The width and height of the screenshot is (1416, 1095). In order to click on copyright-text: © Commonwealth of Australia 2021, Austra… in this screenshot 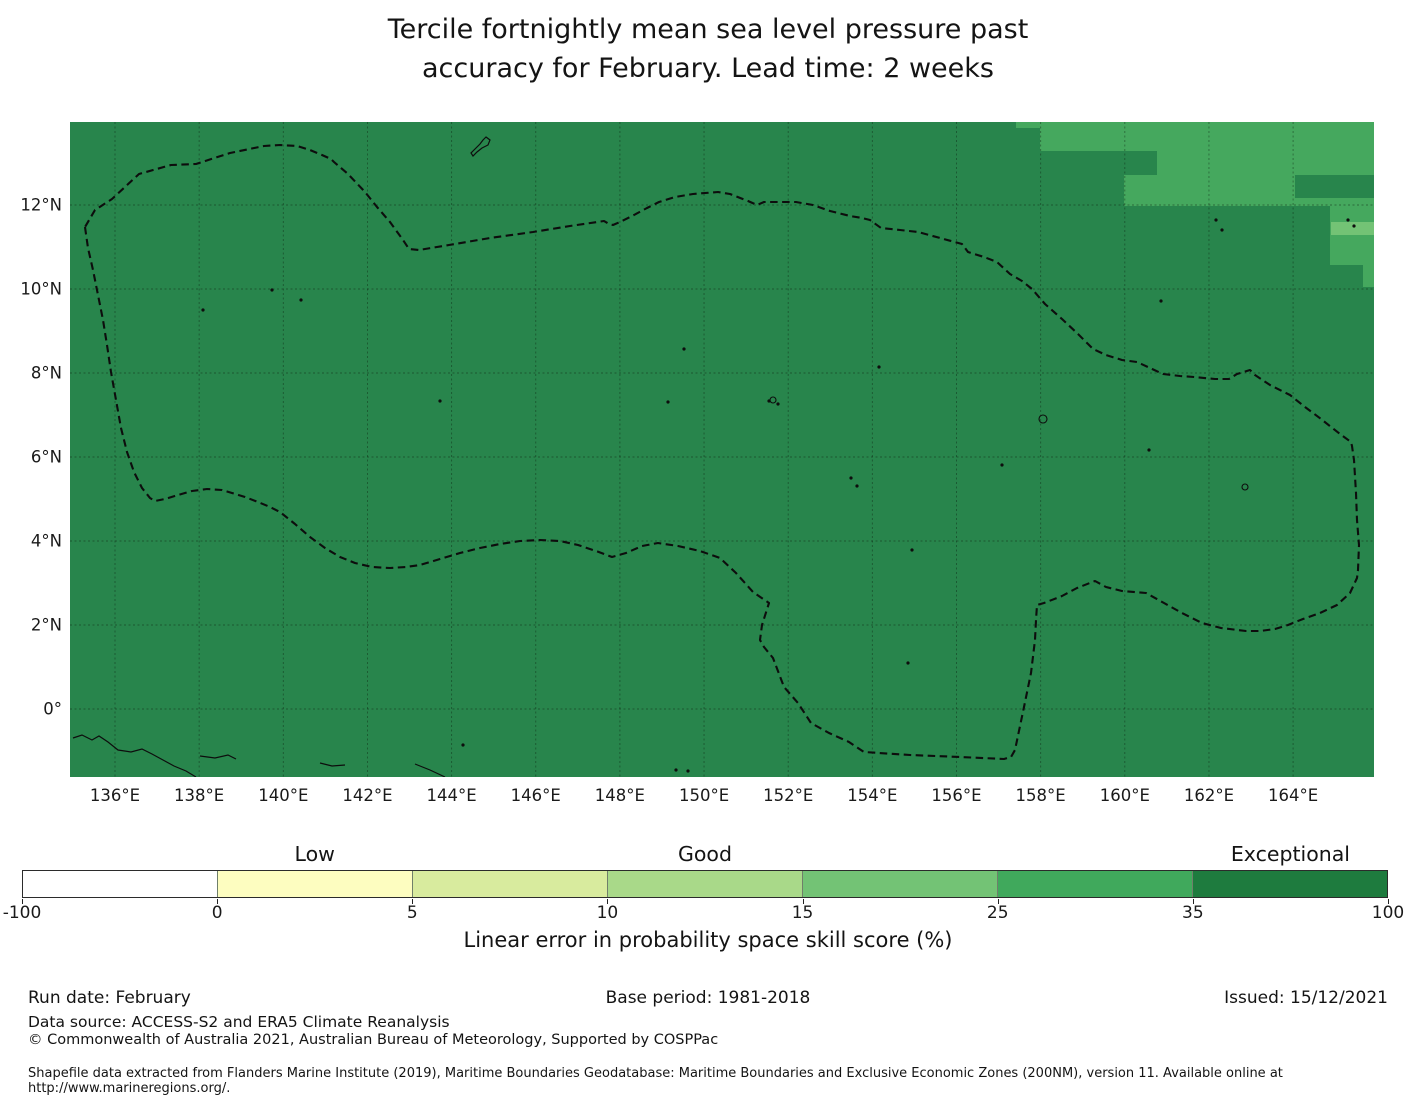, I will do `click(373, 1040)`.